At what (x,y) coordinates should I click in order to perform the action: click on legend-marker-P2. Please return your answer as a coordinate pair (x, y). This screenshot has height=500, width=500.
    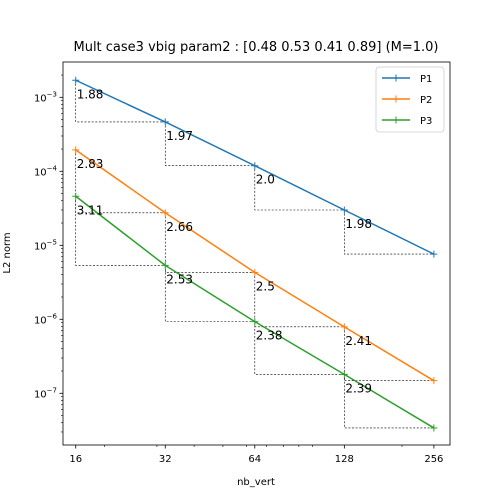
    Looking at the image, I should click on (396, 99).